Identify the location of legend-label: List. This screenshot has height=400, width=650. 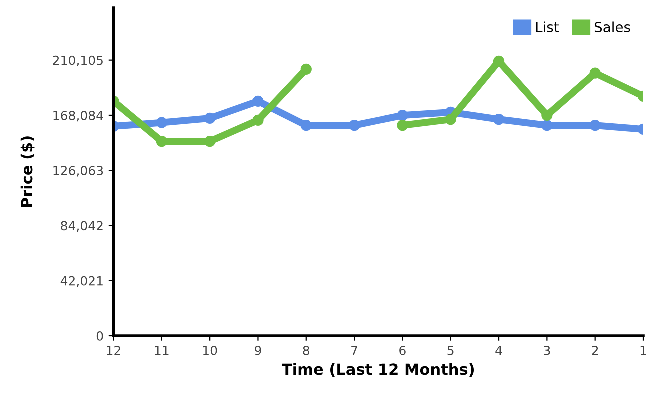
(547, 27).